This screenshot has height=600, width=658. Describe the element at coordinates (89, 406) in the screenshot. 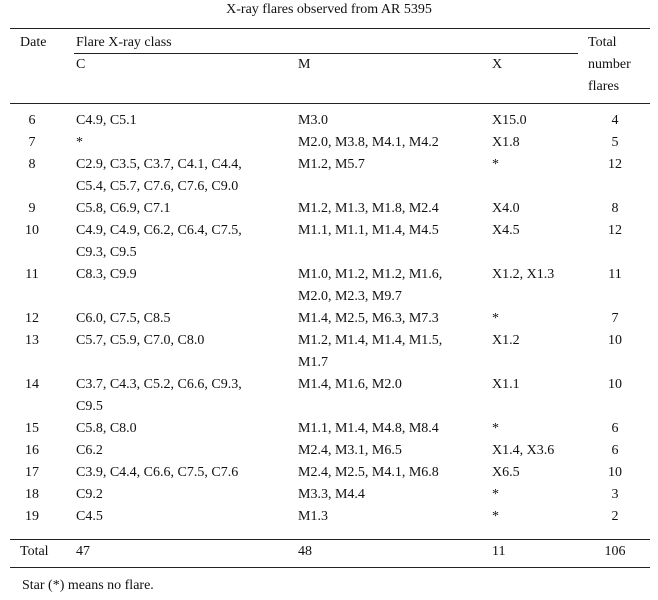

I see `row-c-value: C9.5` at that location.